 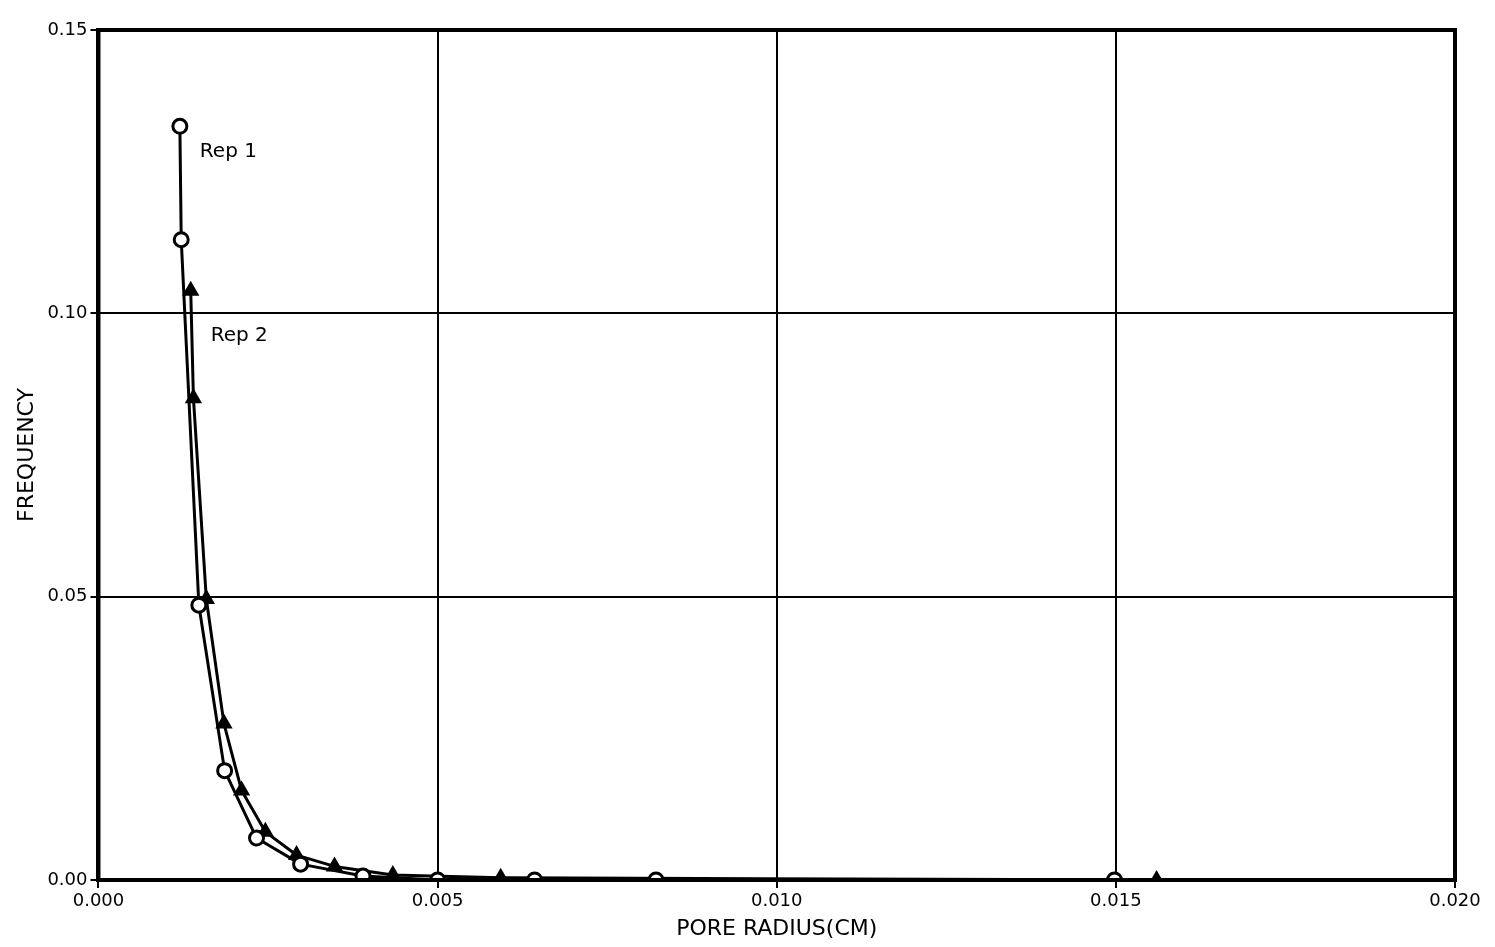 What do you see at coordinates (67, 595) in the screenshot?
I see `y-tick-label: 0.05` at bounding box center [67, 595].